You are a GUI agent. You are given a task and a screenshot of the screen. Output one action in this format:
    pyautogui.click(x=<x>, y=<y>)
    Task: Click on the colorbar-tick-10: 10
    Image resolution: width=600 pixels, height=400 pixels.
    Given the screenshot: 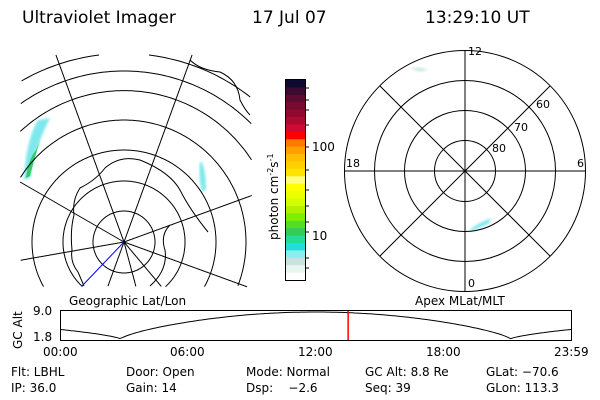 What is the action you would take?
    pyautogui.click(x=320, y=236)
    